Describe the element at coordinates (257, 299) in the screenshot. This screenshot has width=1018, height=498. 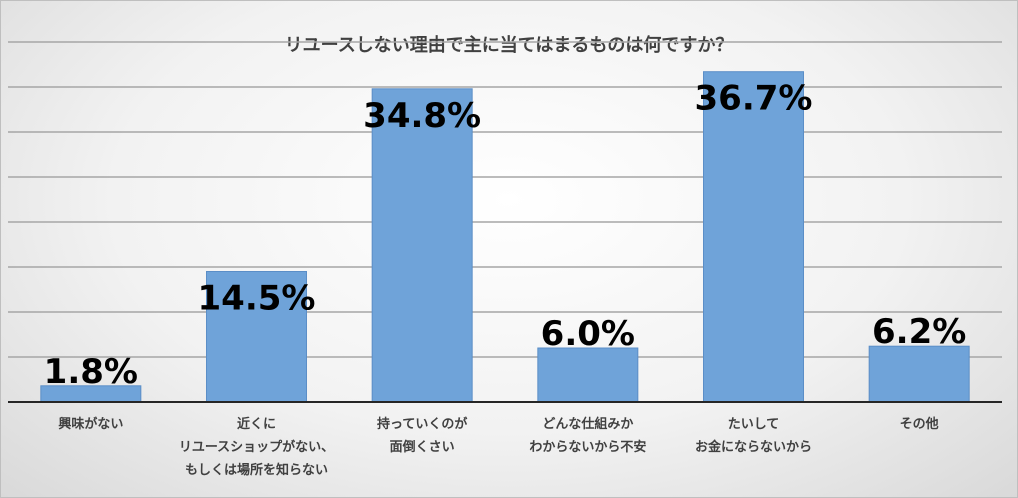
I see `data-label: 14.5%` at that location.